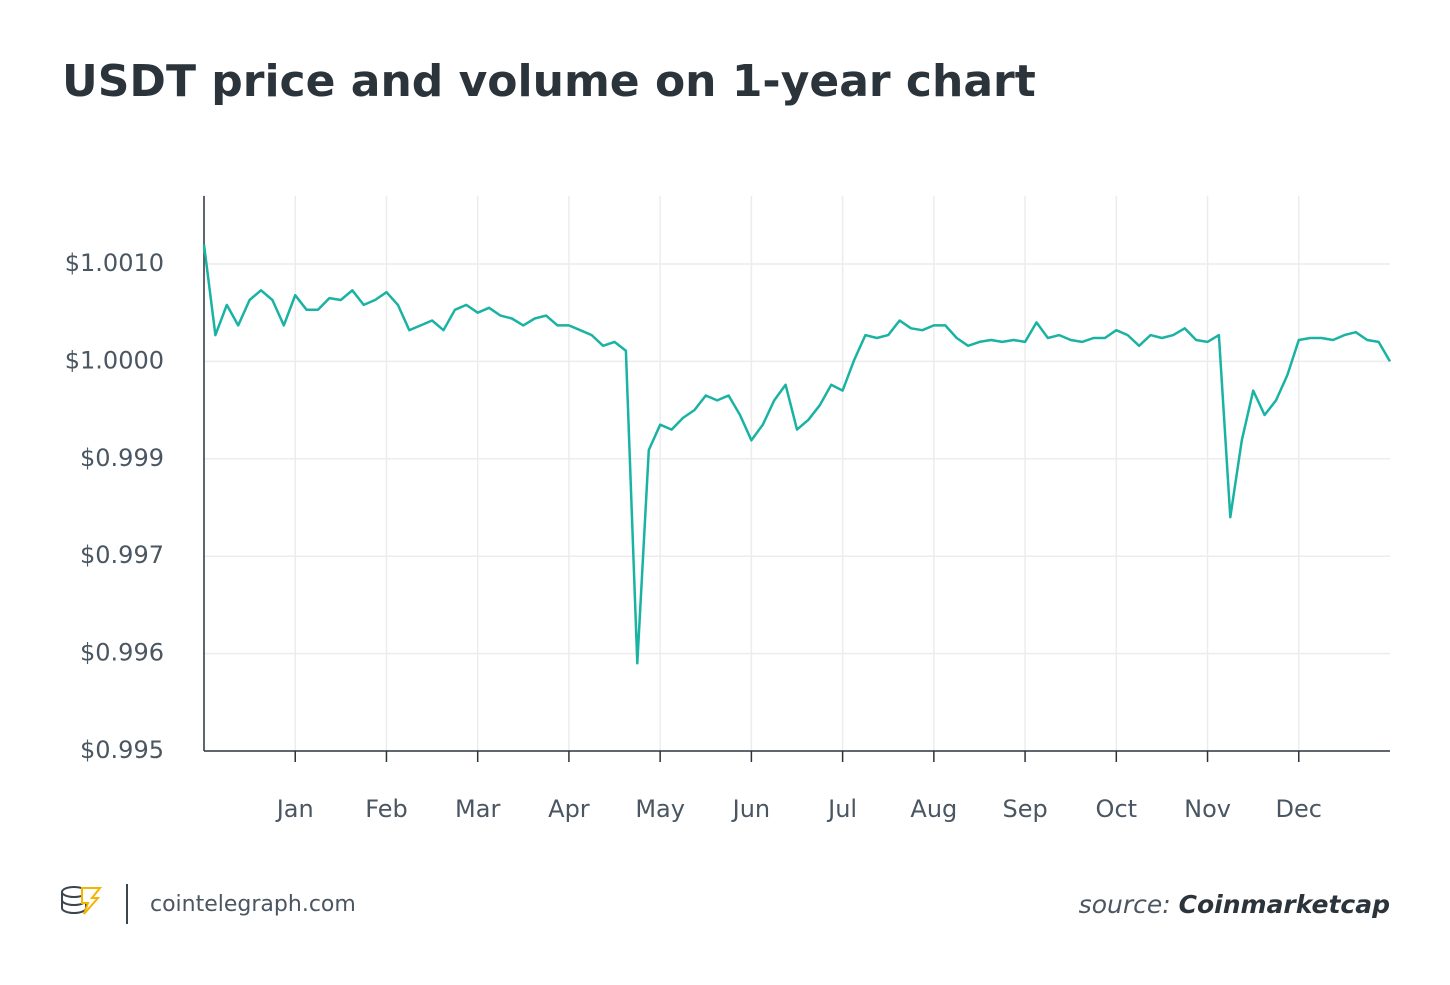 The image size is (1450, 985). Describe the element at coordinates (253, 904) in the screenshot. I see `site-name: cointelegraph.com` at that location.